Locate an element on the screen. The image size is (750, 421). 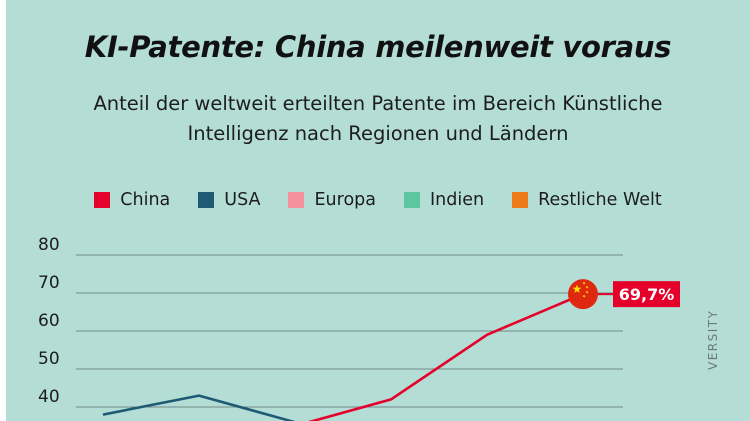
series-line-china is located at coordinates (446, 356).